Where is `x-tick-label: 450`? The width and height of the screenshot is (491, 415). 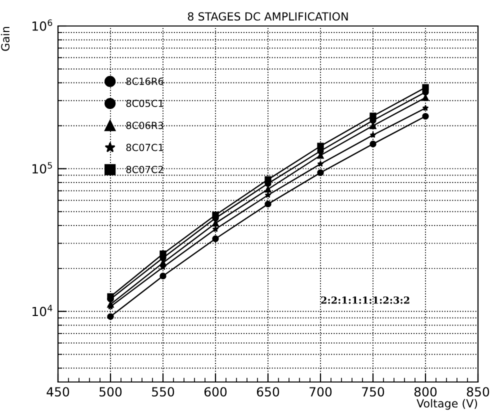 x-tick-label: 450 is located at coordinates (58, 392).